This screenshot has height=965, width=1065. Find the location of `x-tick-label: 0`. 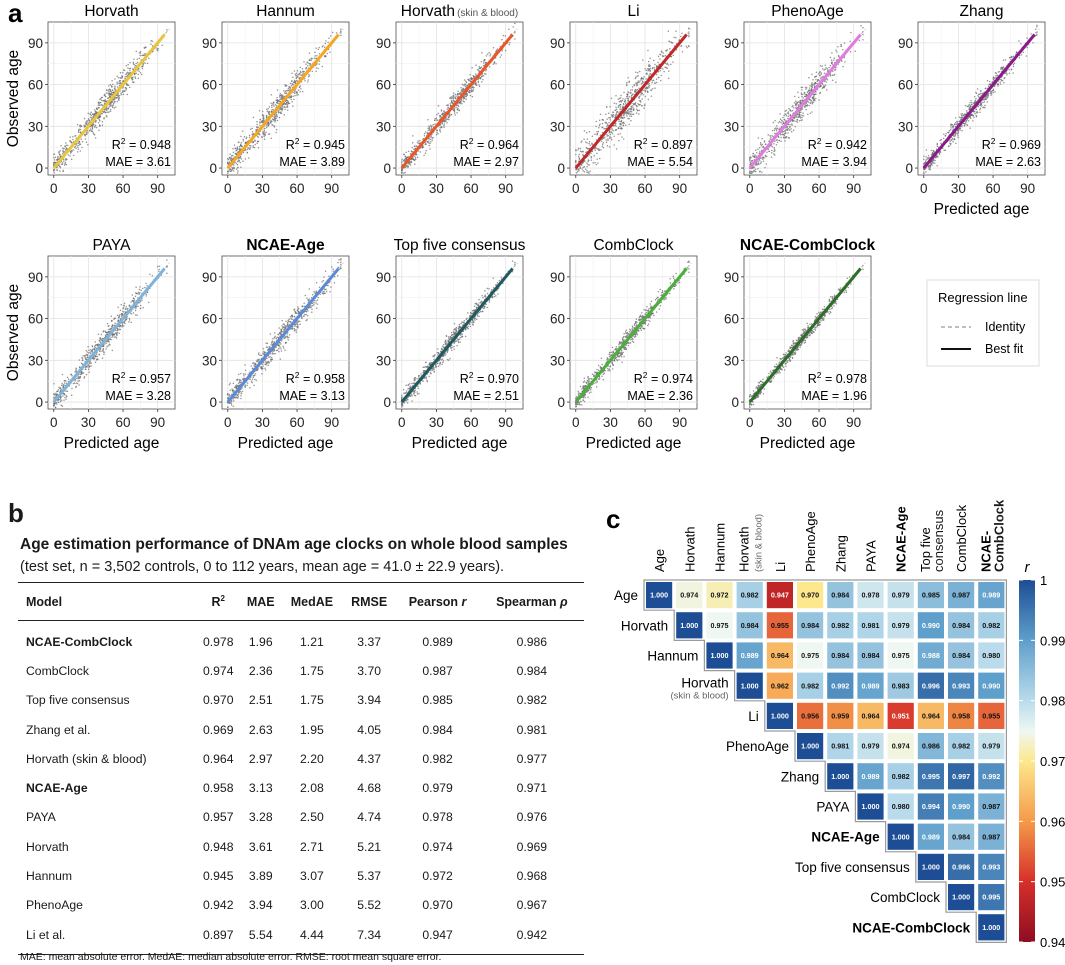

x-tick-label: 0 is located at coordinates (576, 188).